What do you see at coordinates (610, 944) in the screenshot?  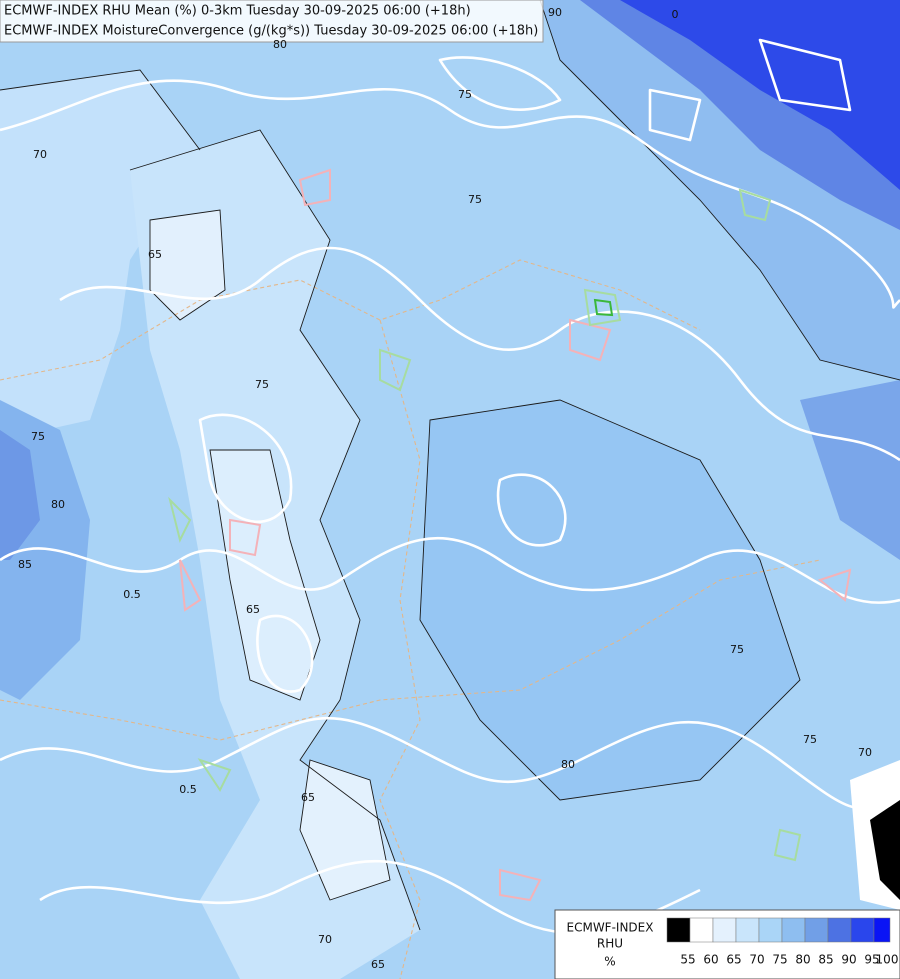 I see `legend-variable: RHU` at bounding box center [610, 944].